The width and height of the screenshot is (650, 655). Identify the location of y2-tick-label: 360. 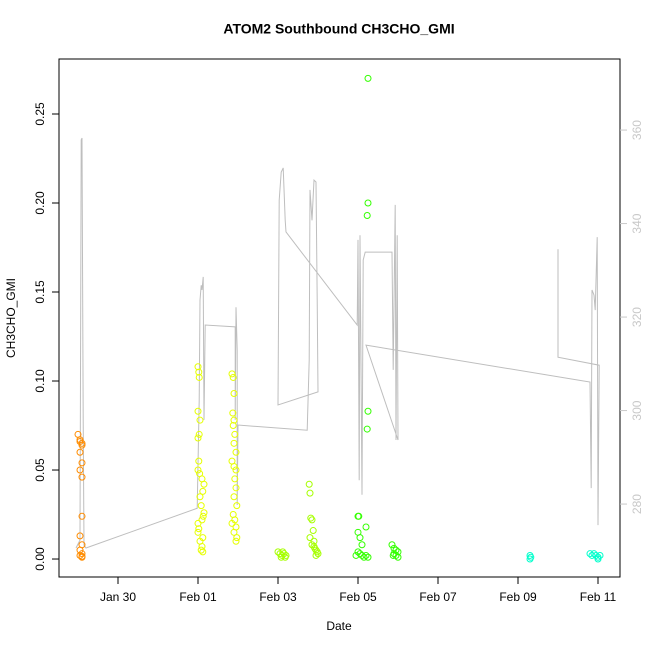
(637, 130).